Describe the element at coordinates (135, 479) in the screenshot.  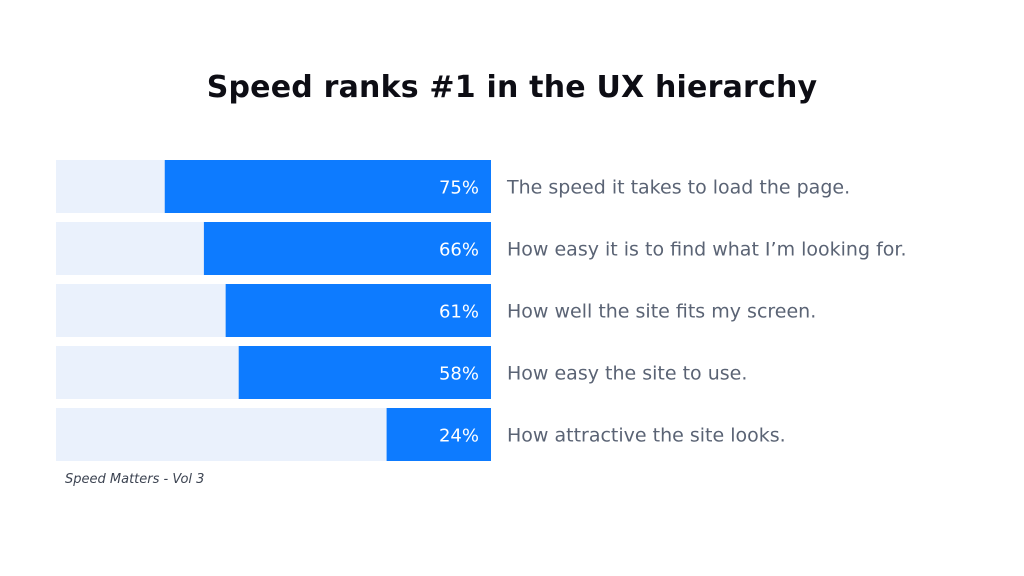
I see `source-caption: Speed Matters - Vol 3` at that location.